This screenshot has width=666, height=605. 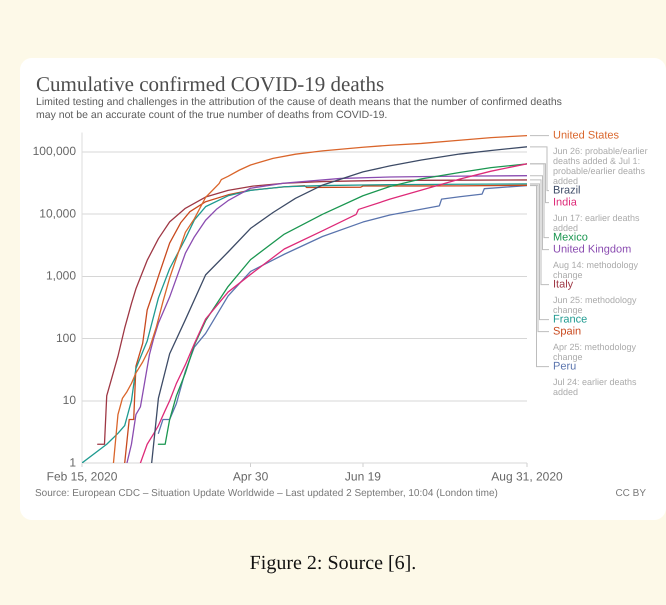 I want to click on x-tick-label: Apr 30, so click(x=250, y=477).